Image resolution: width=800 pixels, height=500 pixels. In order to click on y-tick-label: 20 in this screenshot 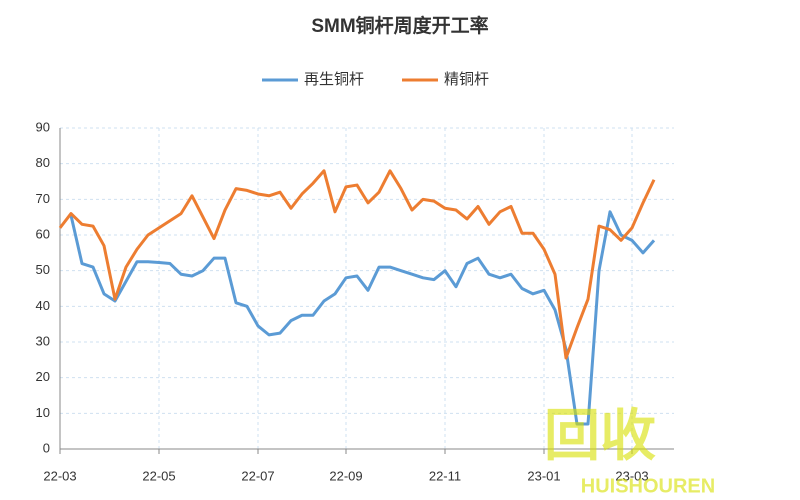, I will do `click(43, 376)`.